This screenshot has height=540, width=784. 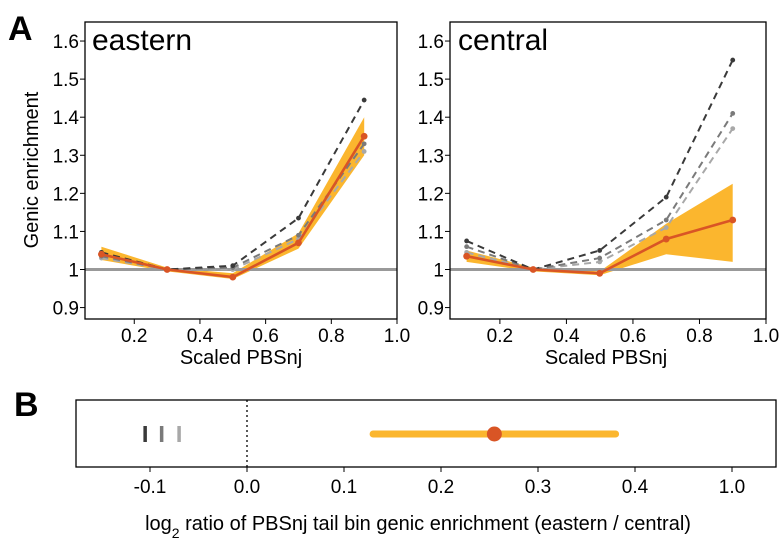 What do you see at coordinates (20, 29) in the screenshot?
I see `panel-a-label: A` at bounding box center [20, 29].